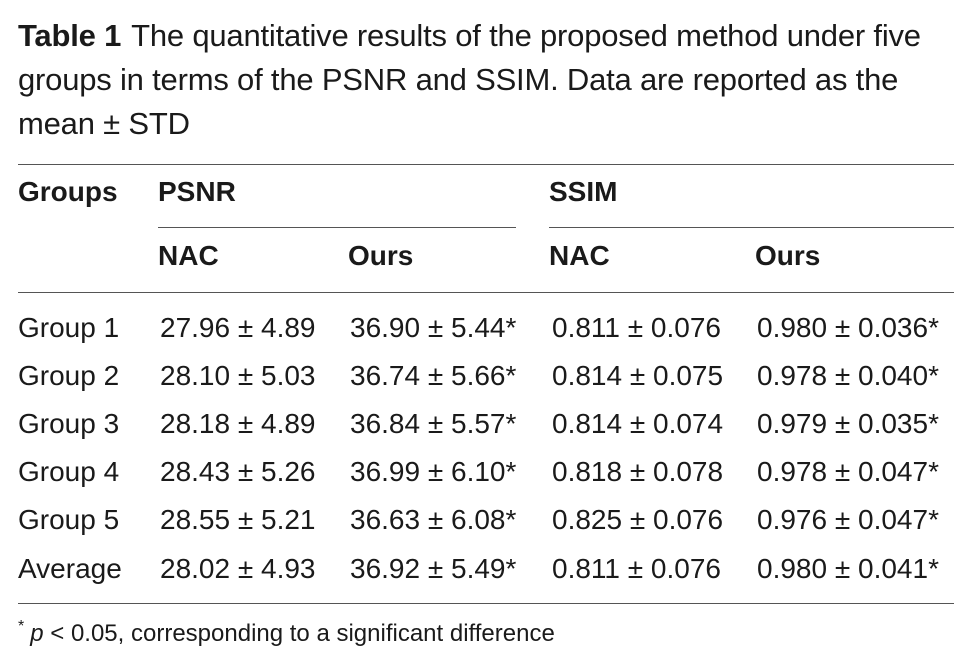 Image resolution: width=972 pixels, height=664 pixels. I want to click on ssim-nac-value: 0.825 ± 0.076, so click(638, 519).